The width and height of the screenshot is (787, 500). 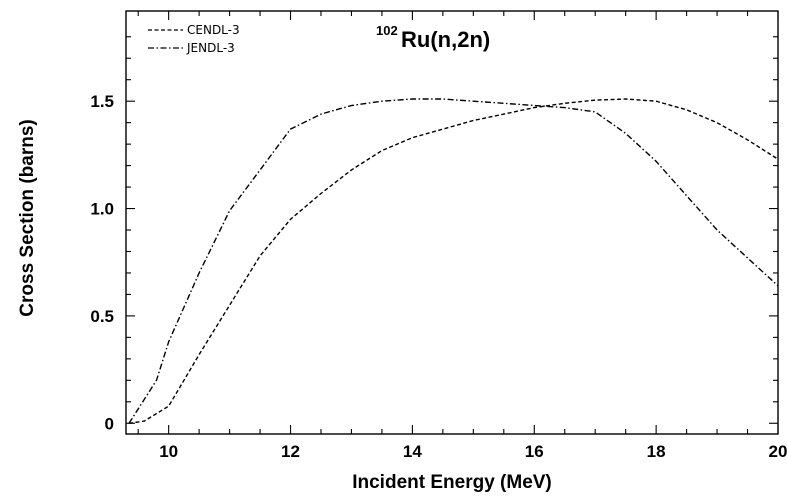 What do you see at coordinates (452, 482) in the screenshot?
I see `x-axis-label: Incident Energy (MeV)` at bounding box center [452, 482].